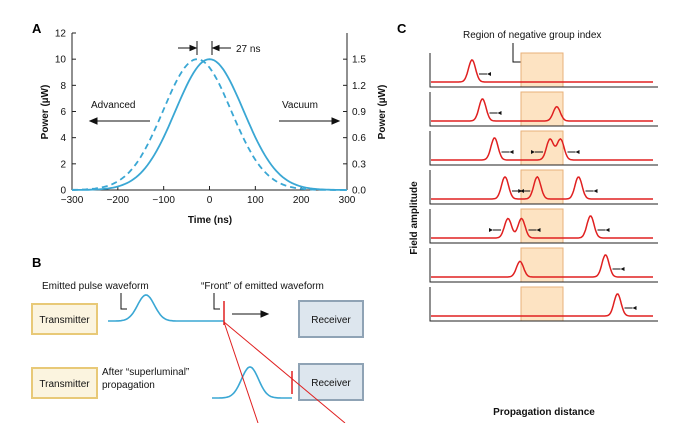 The image size is (678, 423). Describe the element at coordinates (252, 382) in the screenshot. I see `superluminal-pulse-waveform` at that location.